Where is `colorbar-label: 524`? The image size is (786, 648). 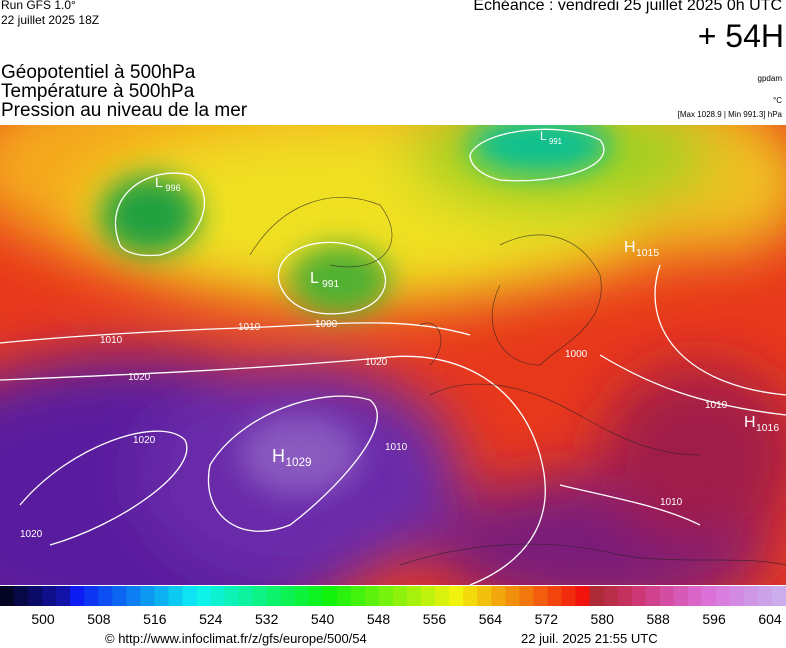 colorbar-label: 524 is located at coordinates (211, 619).